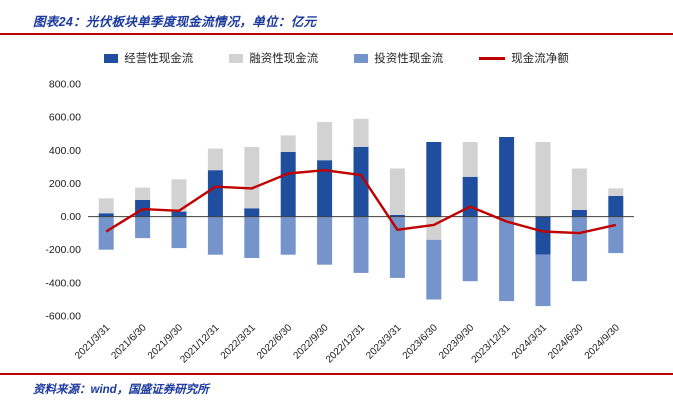 This screenshot has height=405, width=673. I want to click on legend-label: 投资性现金流, so click(409, 59).